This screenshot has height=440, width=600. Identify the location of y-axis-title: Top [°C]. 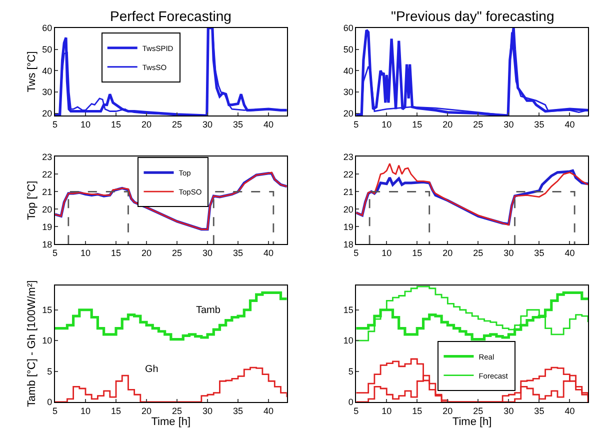
(32, 200).